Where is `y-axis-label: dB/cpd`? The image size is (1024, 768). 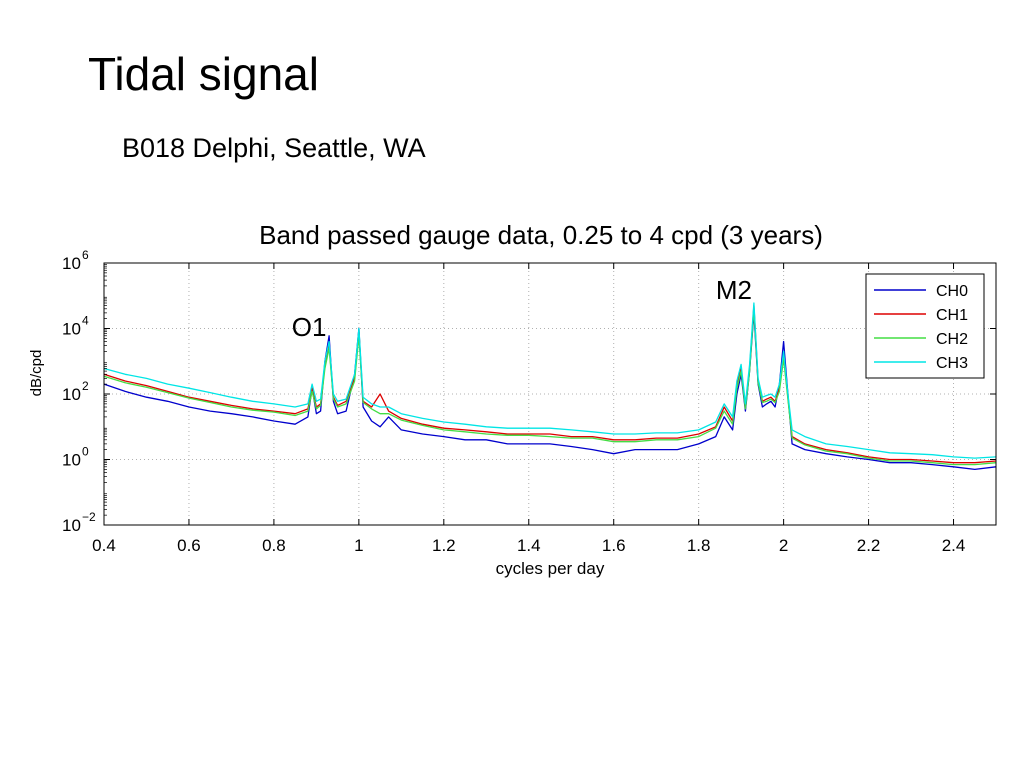 y-axis-label: dB/cpd is located at coordinates (36, 373).